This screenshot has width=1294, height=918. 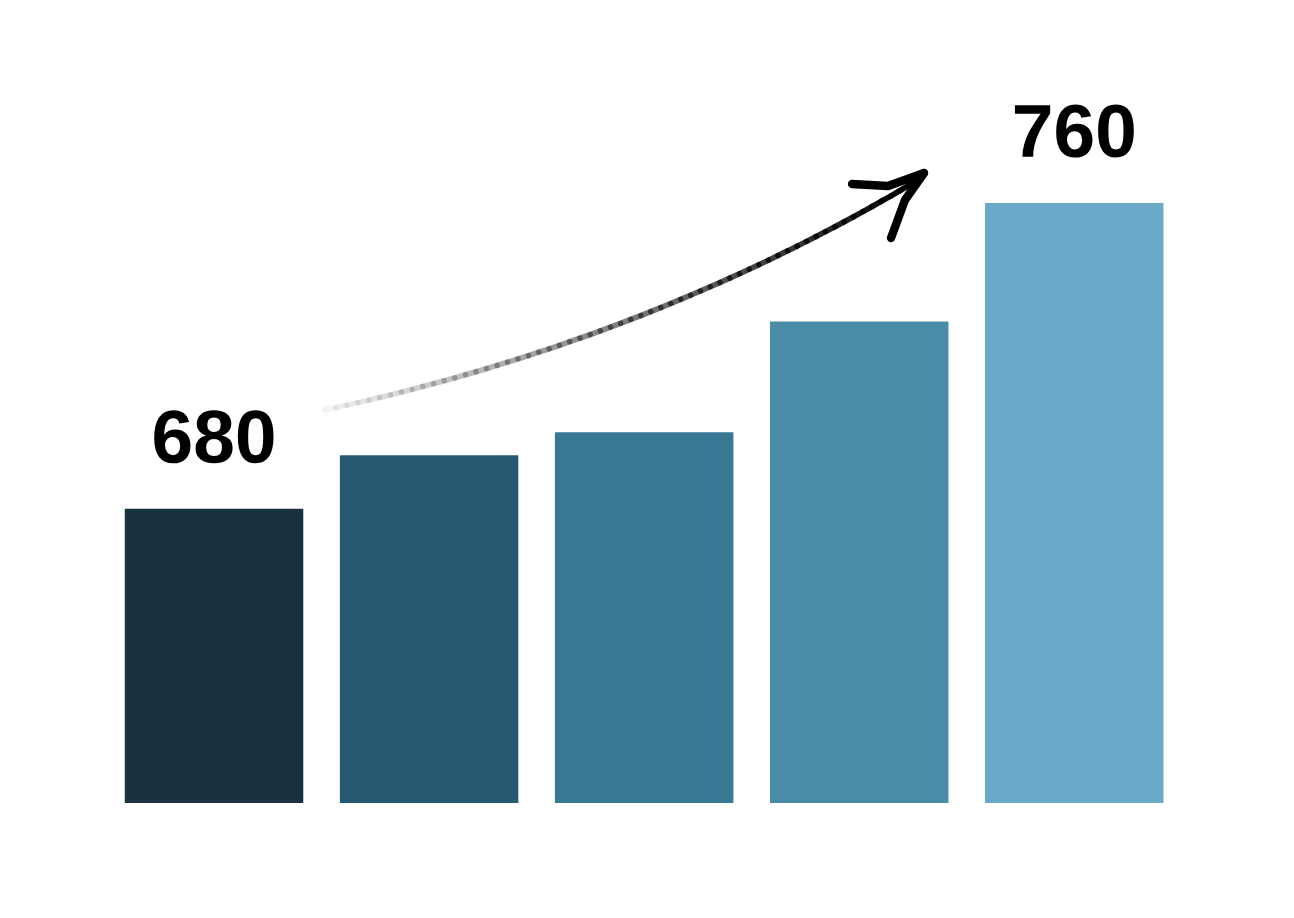 What do you see at coordinates (1074, 131) in the screenshot?
I see `data-label: 760` at bounding box center [1074, 131].